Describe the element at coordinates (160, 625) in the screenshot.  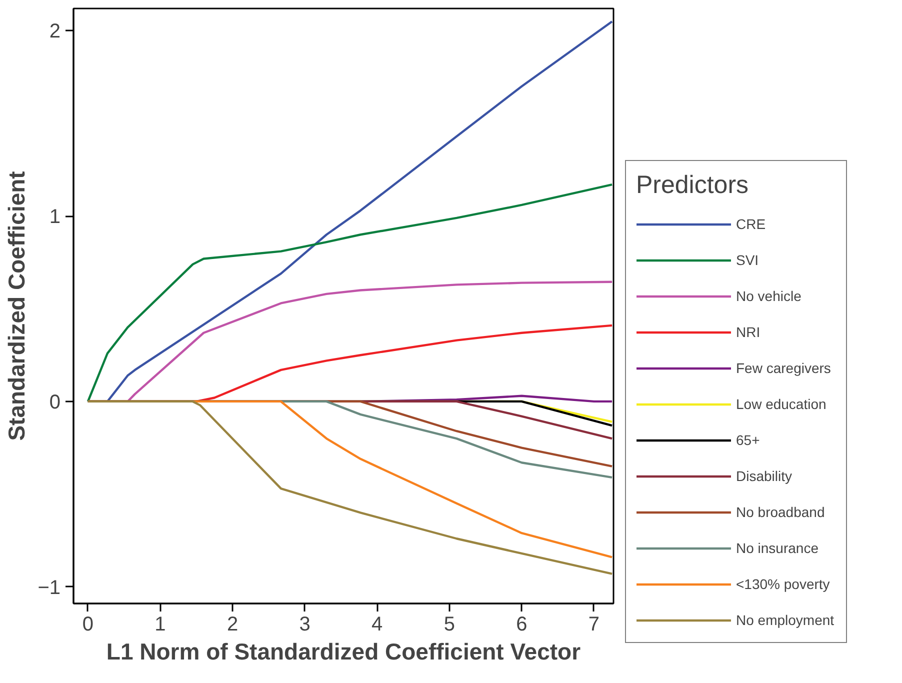
I see `x-tick-label: 1` at that location.